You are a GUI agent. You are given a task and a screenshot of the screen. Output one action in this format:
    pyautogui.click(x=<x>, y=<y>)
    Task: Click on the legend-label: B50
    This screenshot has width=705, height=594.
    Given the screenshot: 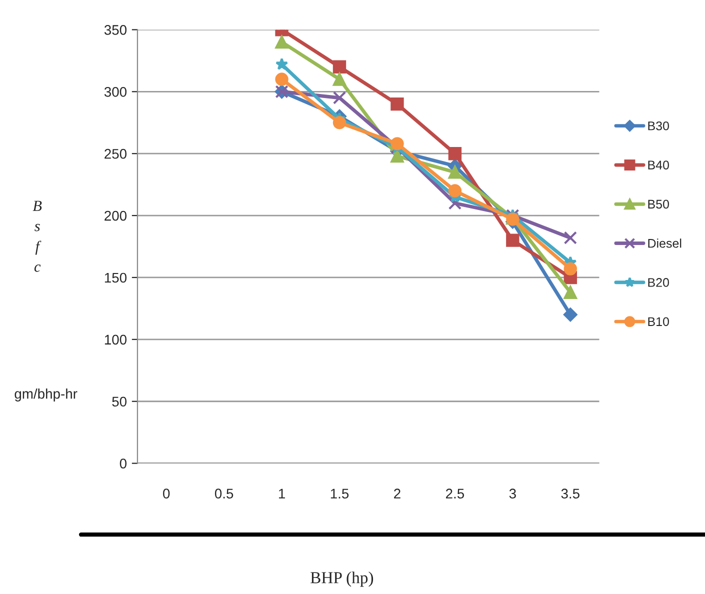 What is the action you would take?
    pyautogui.click(x=658, y=204)
    